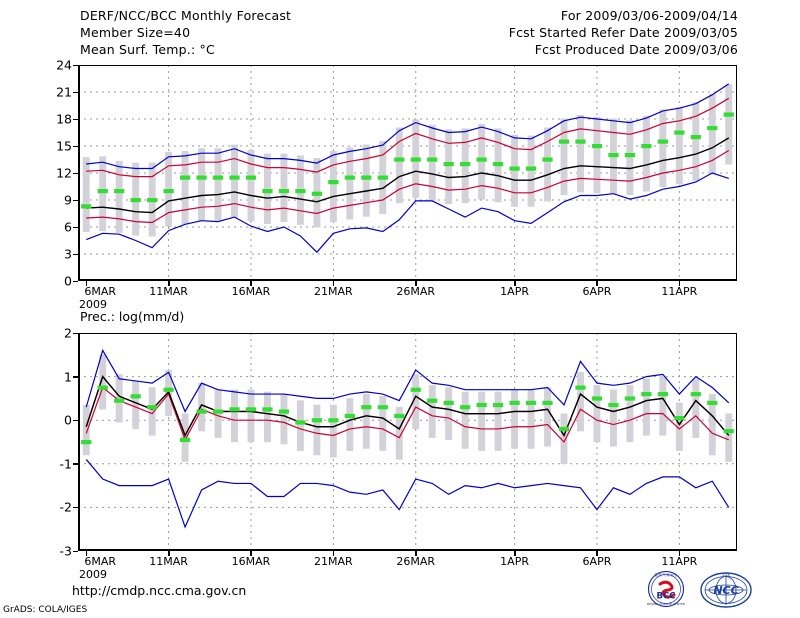 Image resolution: width=800 pixels, height=618 pixels. Describe the element at coordinates (68, 377) in the screenshot. I see `y-axis-tick-label: 1` at that location.